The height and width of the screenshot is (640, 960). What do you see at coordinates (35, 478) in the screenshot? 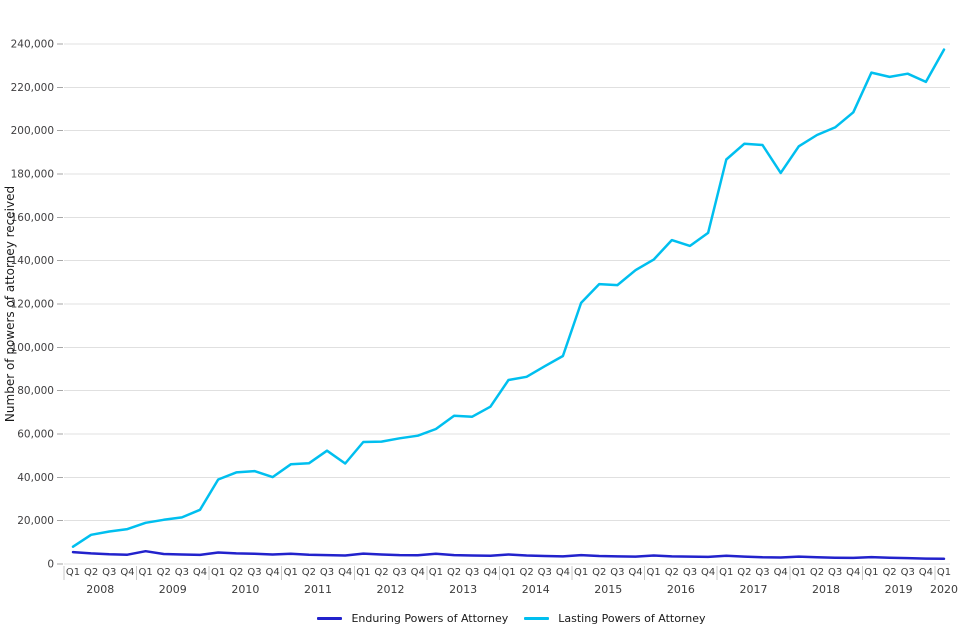
I see `y-tick-label: 40,000` at bounding box center [35, 478].